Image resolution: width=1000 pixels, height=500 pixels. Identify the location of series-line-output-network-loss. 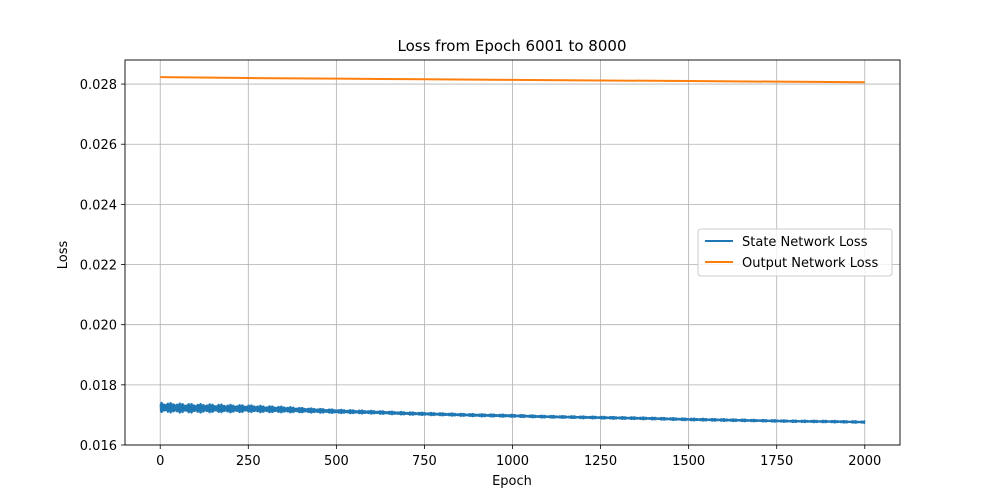
(512, 80).